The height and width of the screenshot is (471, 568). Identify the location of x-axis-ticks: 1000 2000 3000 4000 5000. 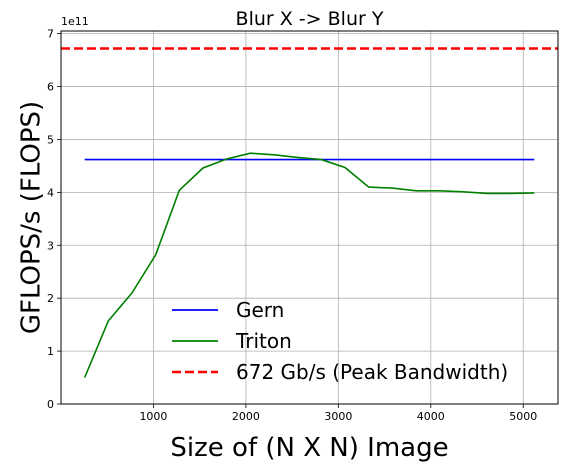
(338, 413).